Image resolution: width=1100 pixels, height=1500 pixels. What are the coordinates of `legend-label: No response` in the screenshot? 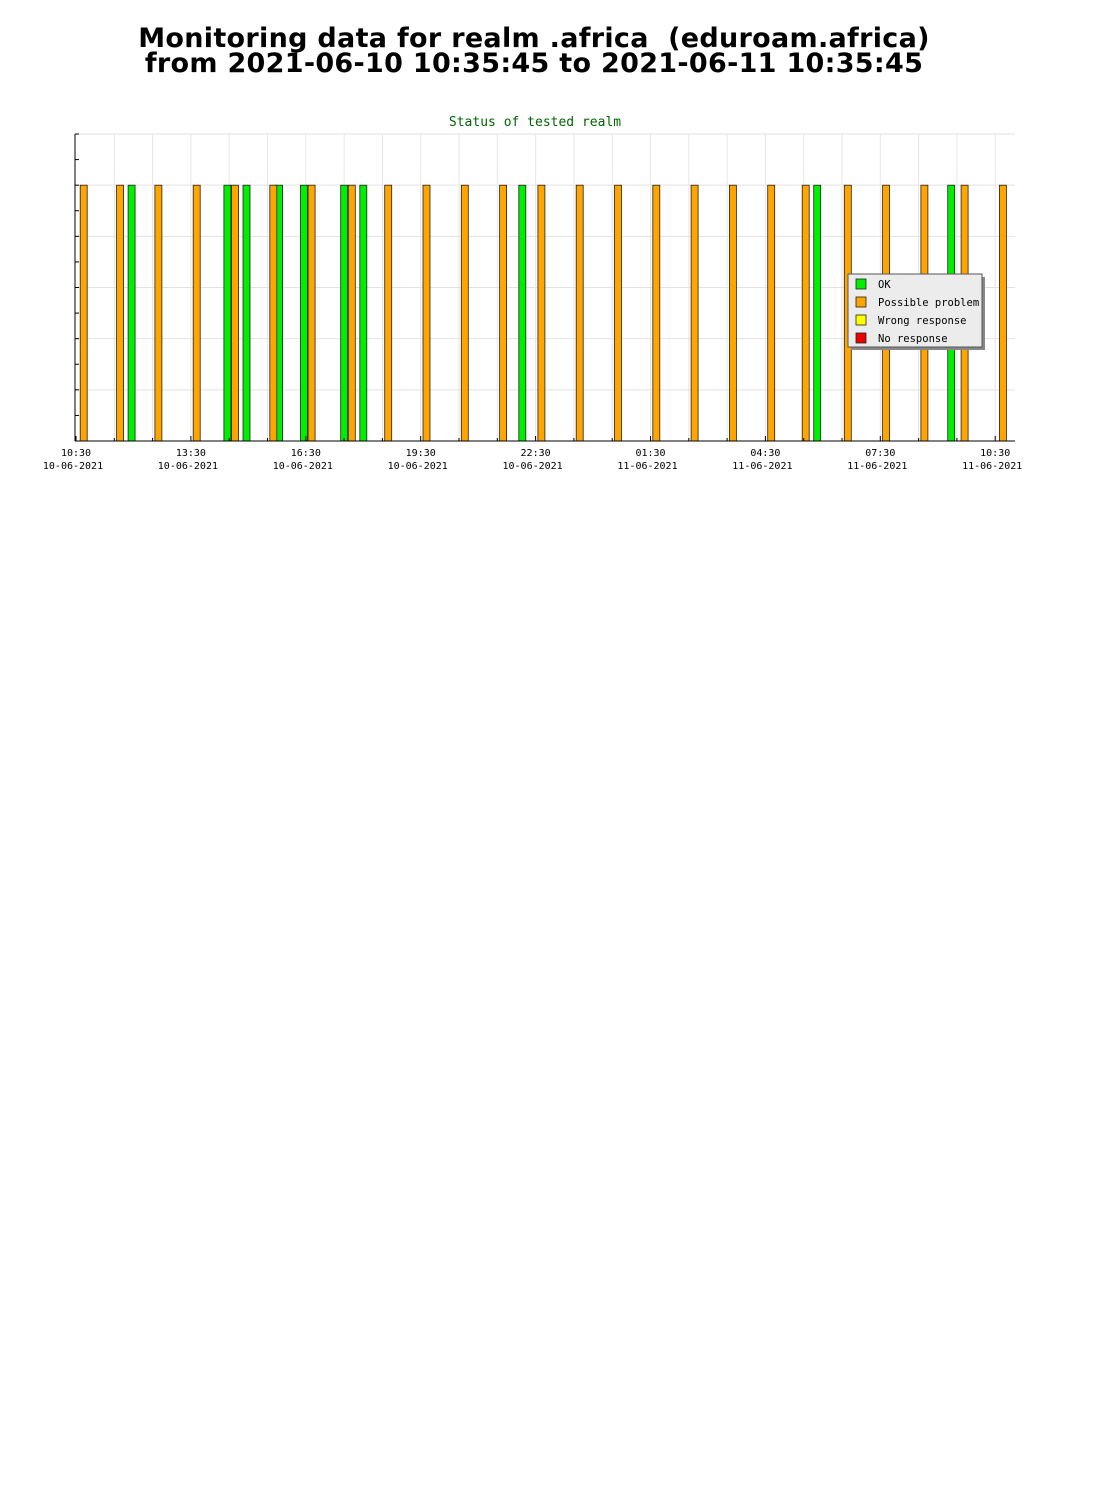 It's located at (913, 339).